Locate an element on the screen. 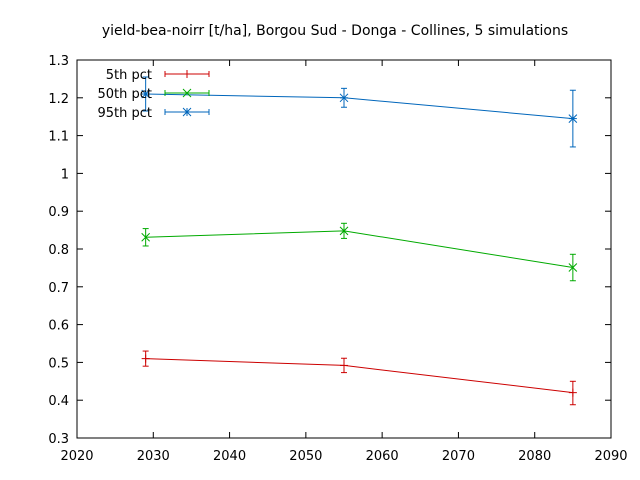  y-tick-label: 0.3 is located at coordinates (58, 439).